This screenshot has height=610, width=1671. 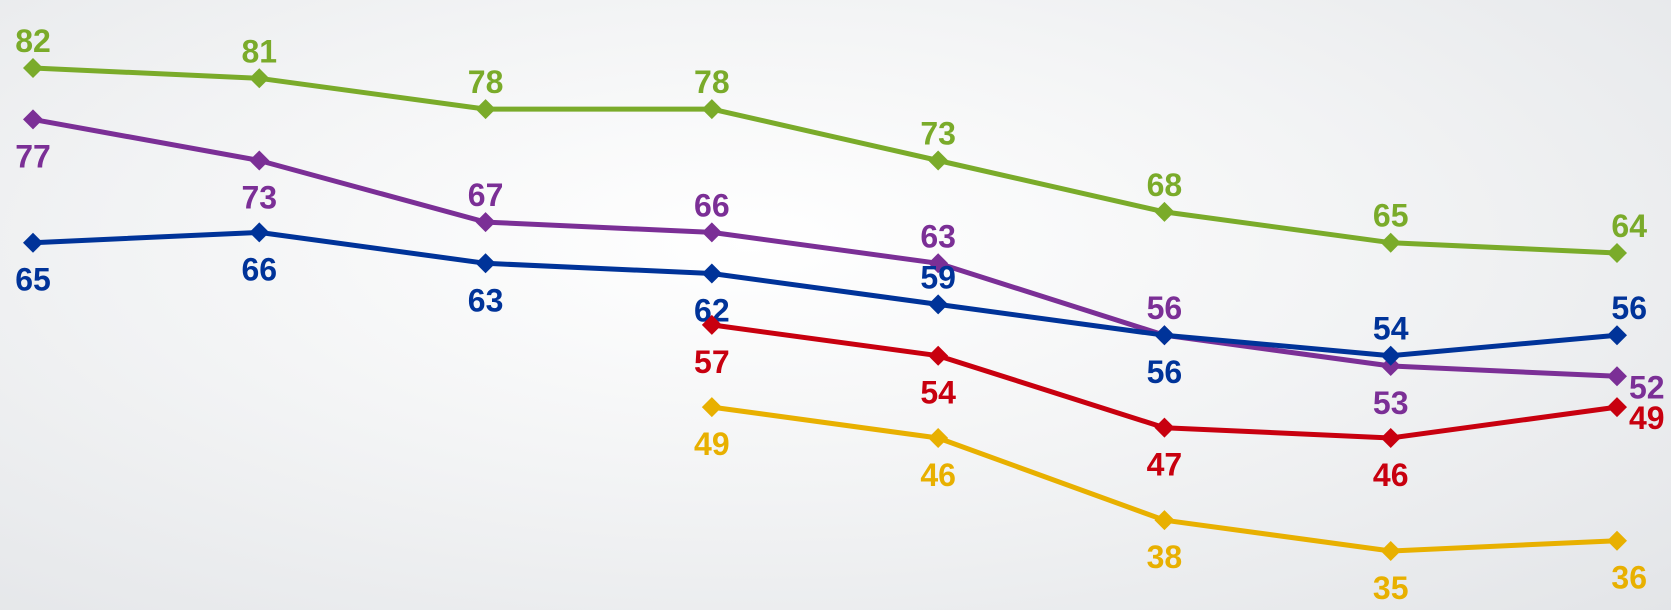 What do you see at coordinates (1647, 387) in the screenshot?
I see `data-label: 52` at bounding box center [1647, 387].